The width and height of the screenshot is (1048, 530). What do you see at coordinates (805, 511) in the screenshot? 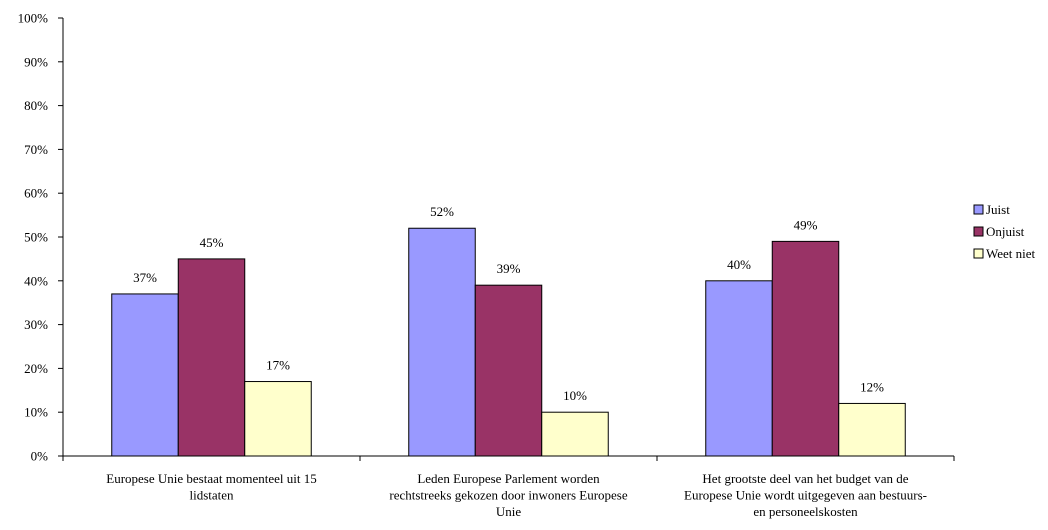
I see `x-category-label-line: en personeelskosten` at bounding box center [805, 511].